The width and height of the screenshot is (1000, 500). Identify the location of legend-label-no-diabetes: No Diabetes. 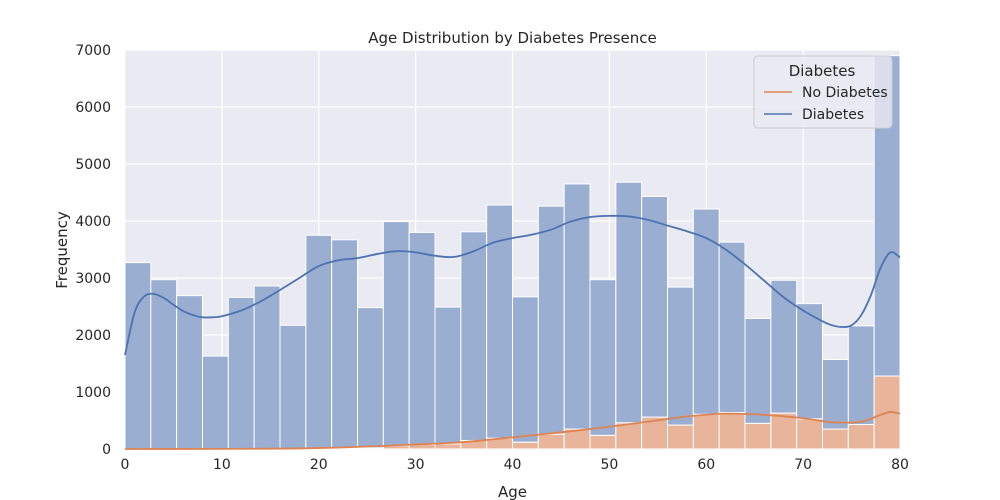
(845, 93).